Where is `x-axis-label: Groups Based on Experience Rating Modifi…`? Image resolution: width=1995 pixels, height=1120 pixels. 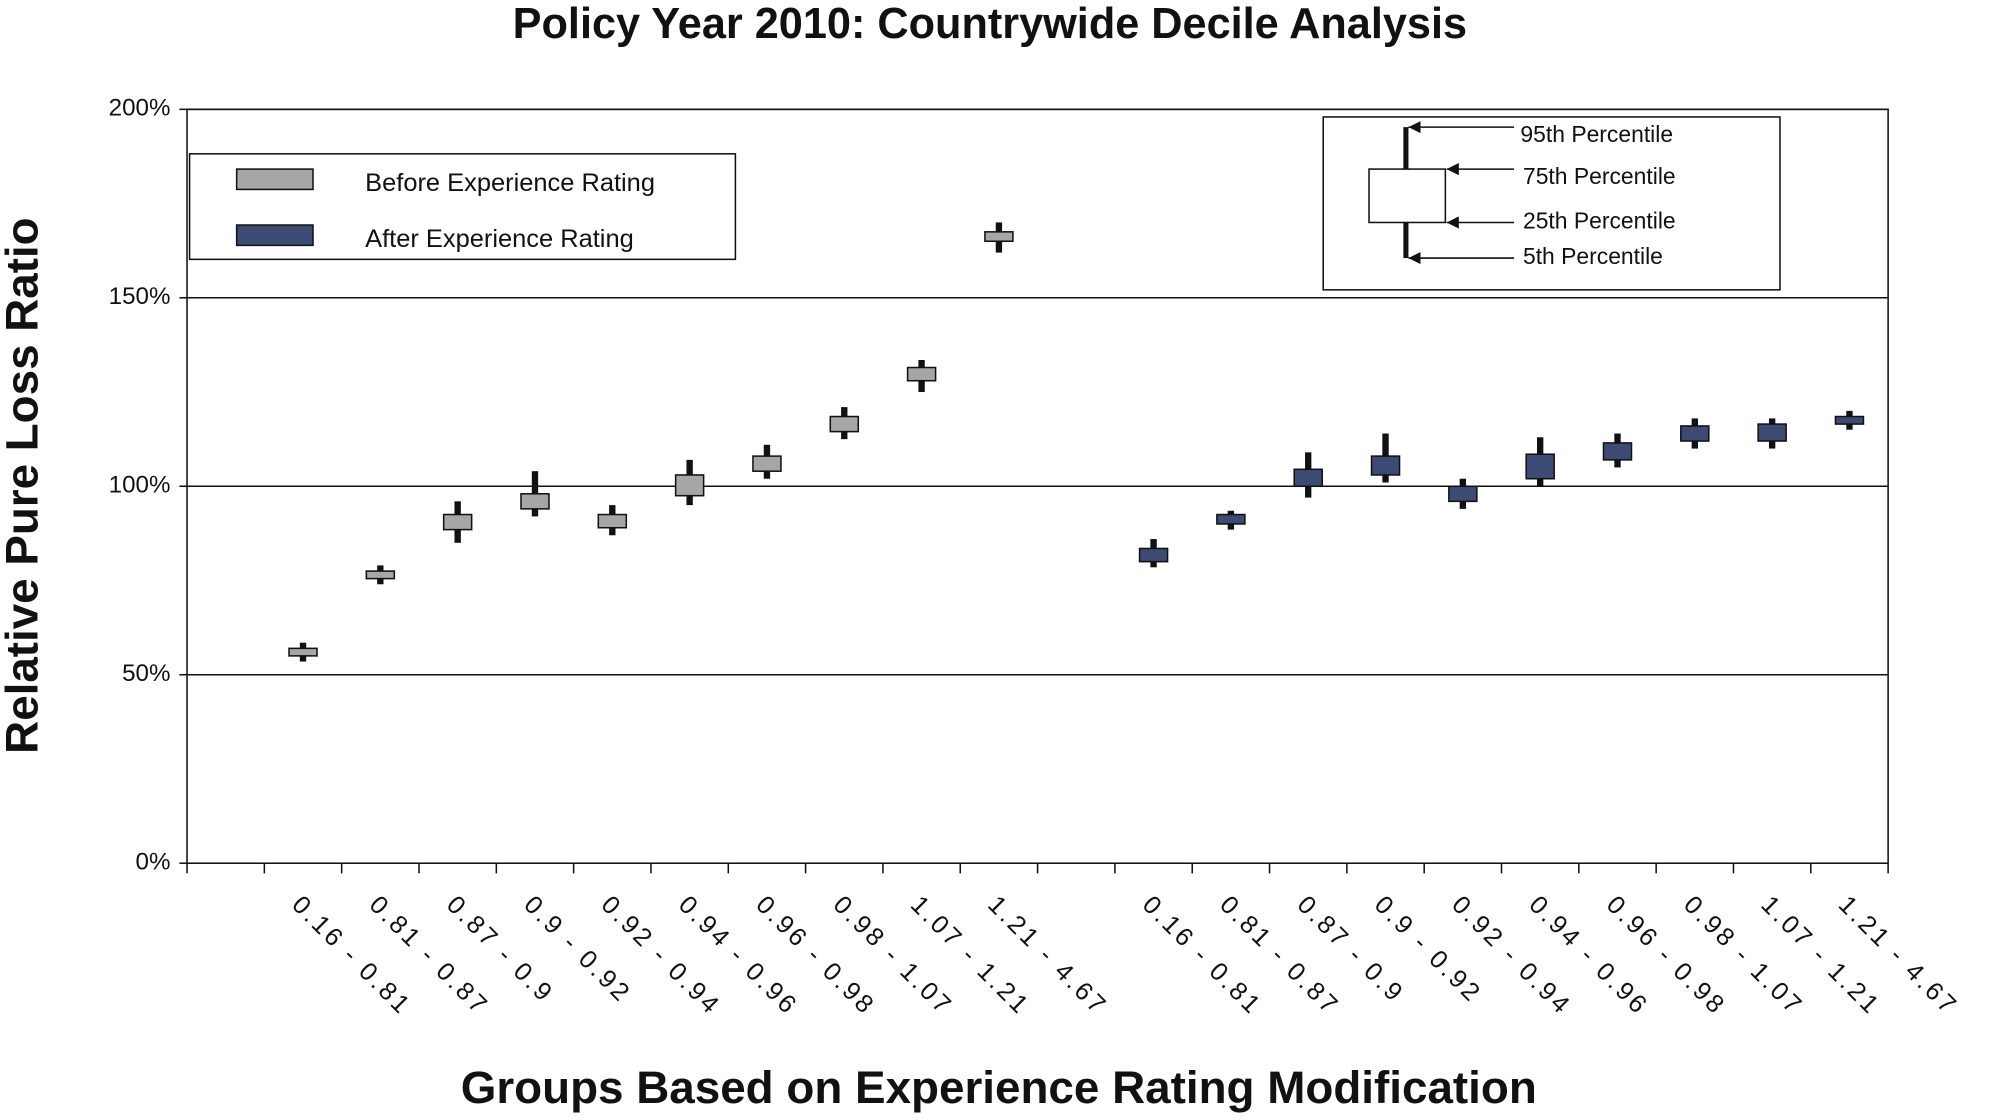
x-axis-label: Groups Based on Experience Rating Modifi… is located at coordinates (999, 1087).